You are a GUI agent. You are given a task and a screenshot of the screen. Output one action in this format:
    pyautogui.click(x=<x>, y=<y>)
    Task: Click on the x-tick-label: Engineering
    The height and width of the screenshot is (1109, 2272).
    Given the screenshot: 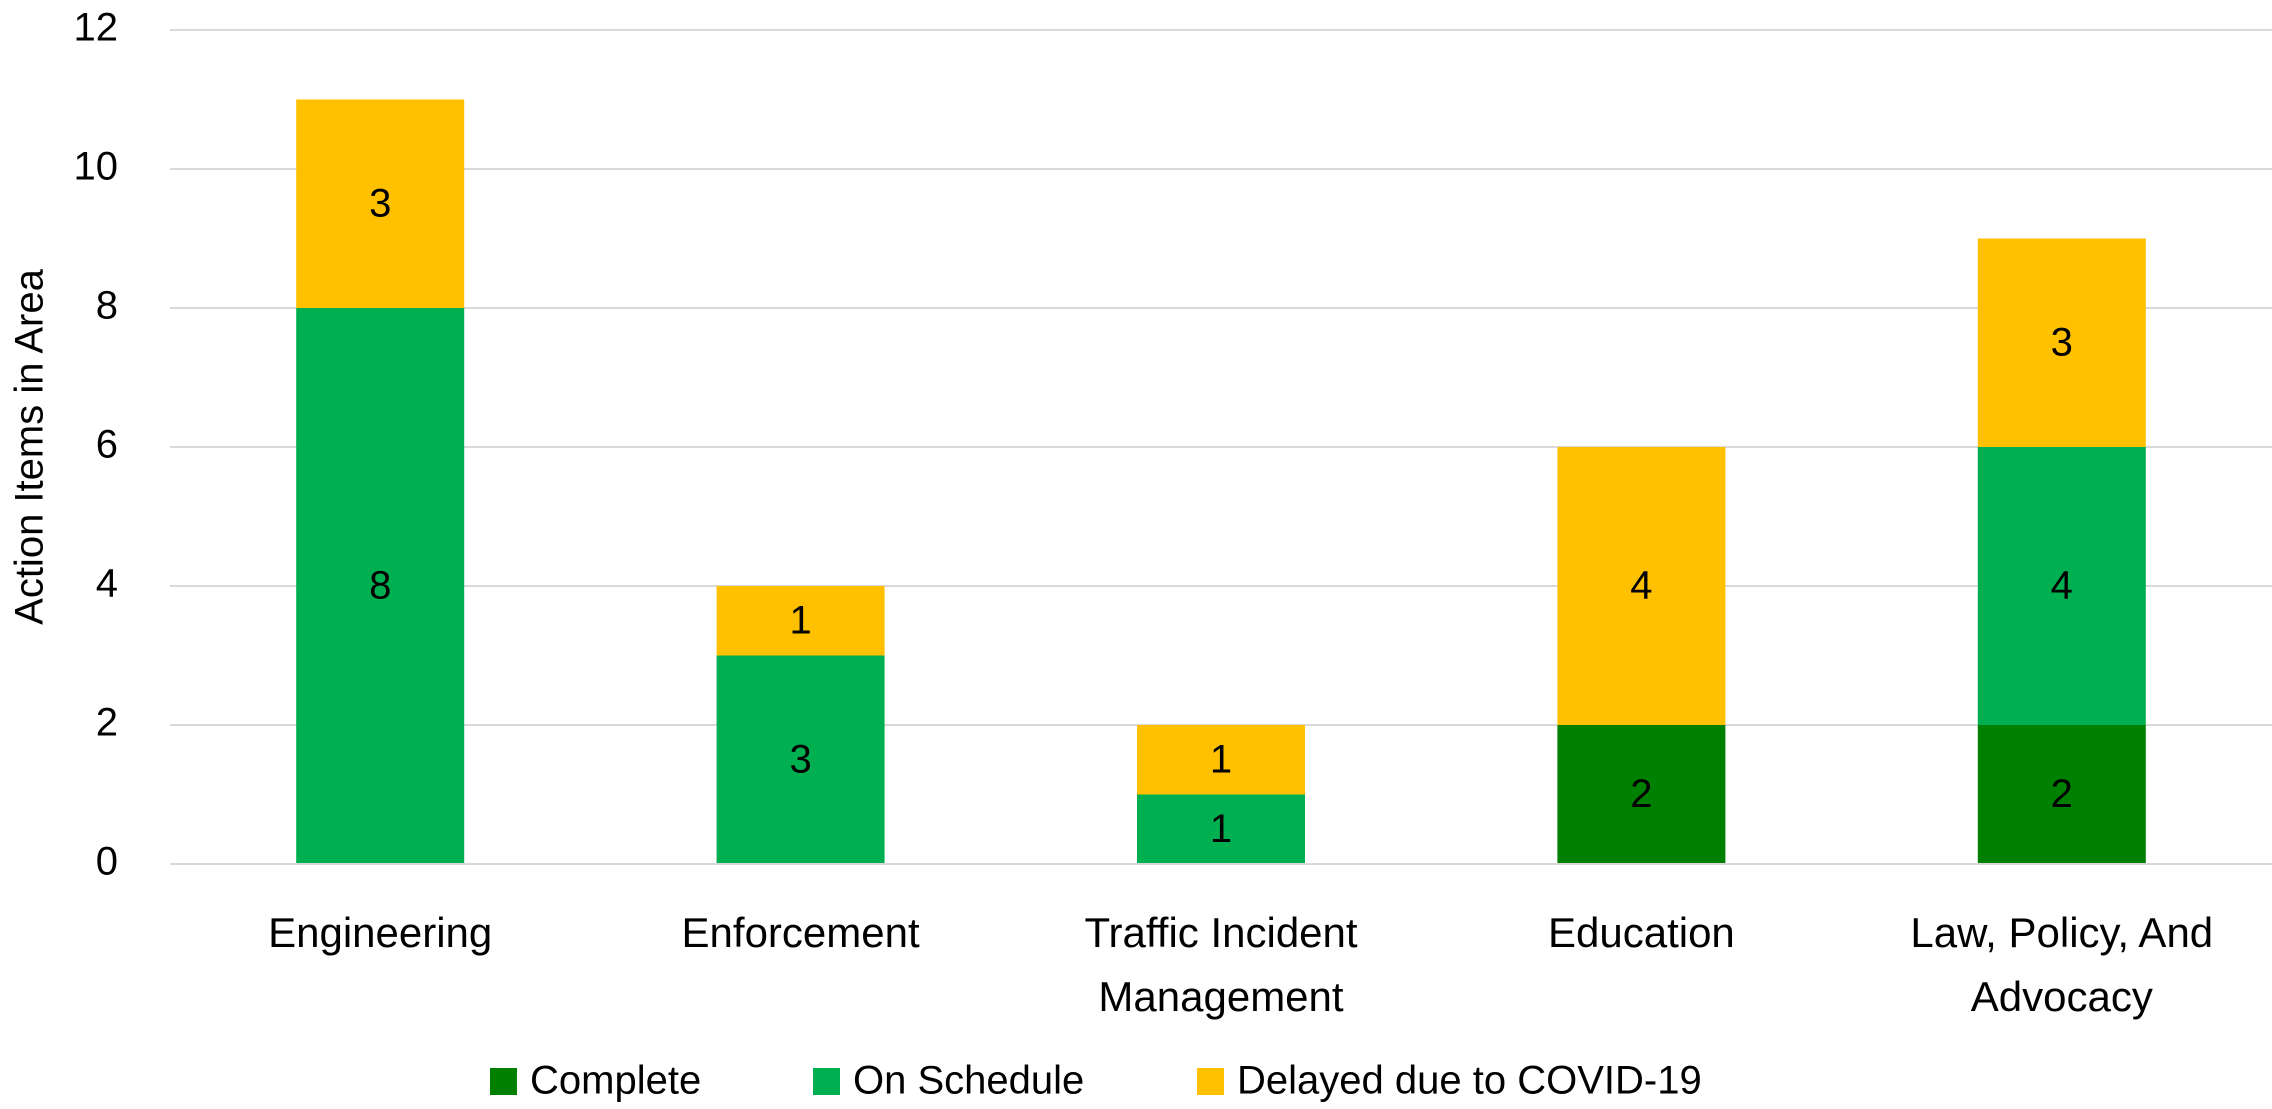 What is the action you would take?
    pyautogui.click(x=380, y=932)
    